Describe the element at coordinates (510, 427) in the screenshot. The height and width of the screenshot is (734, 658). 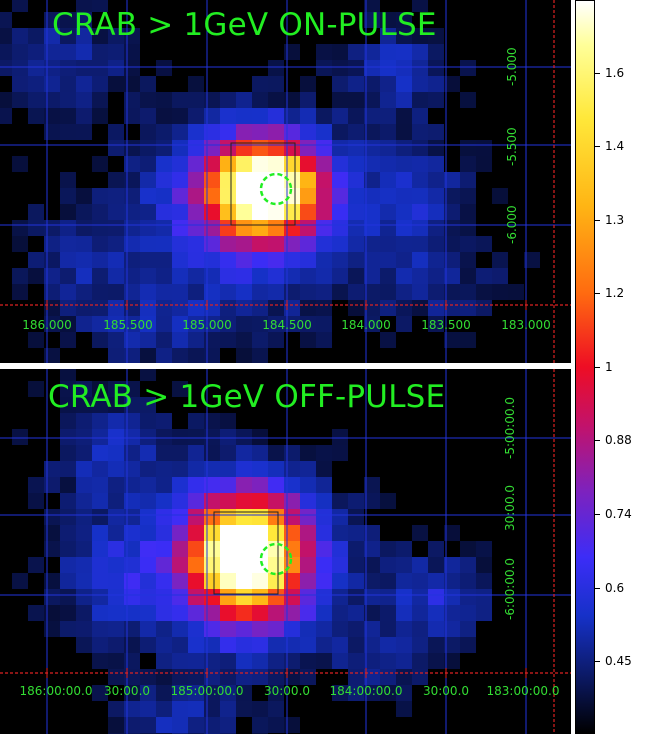
I see `dec-tick-label: -5:00:00.0` at that location.